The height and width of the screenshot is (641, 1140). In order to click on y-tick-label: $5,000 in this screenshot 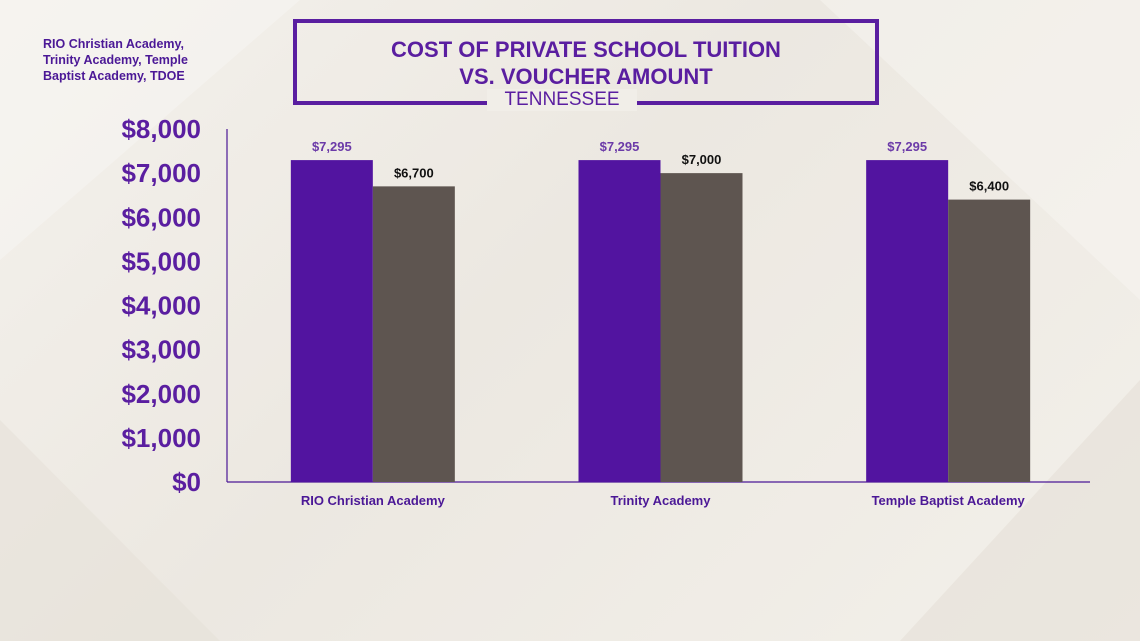, I will do `click(161, 261)`.